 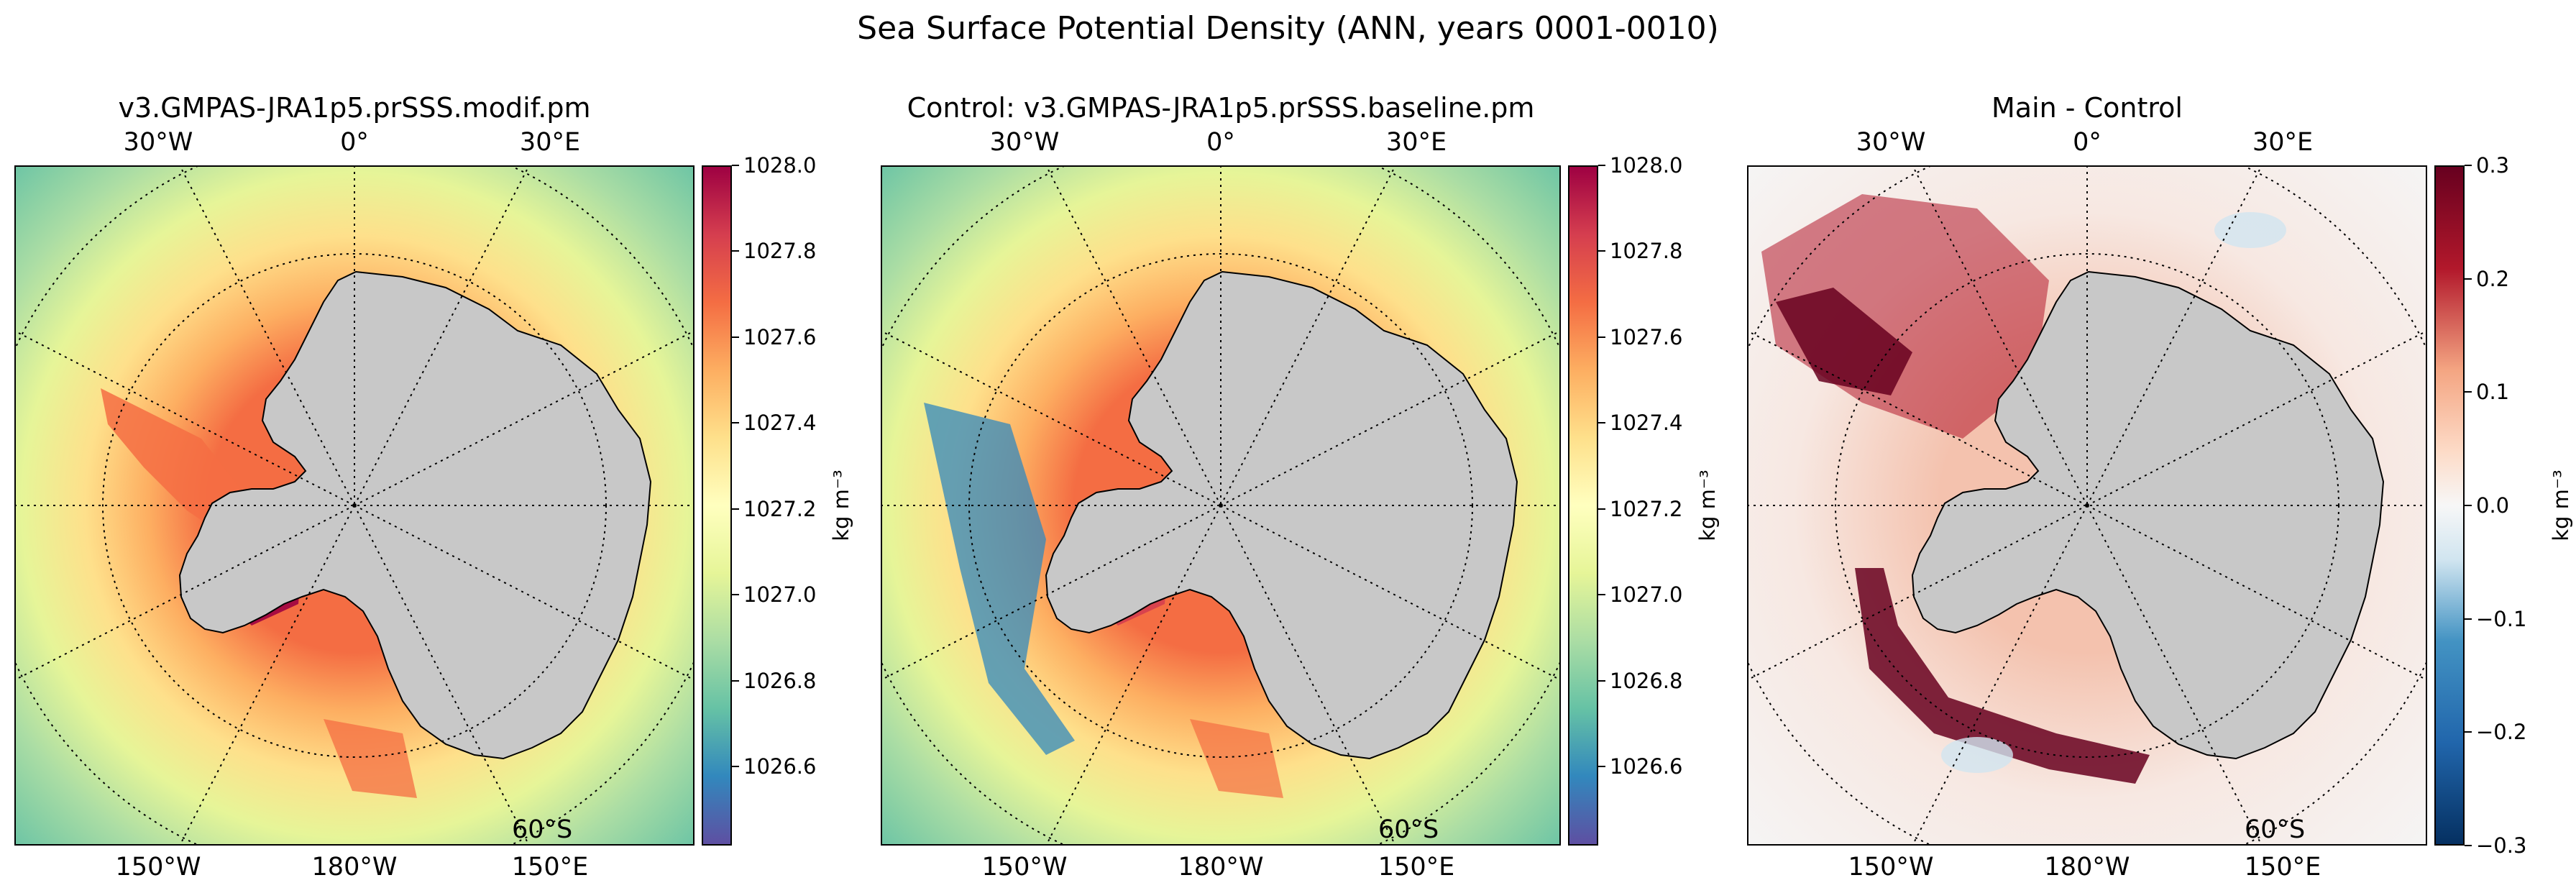 What do you see at coordinates (371, 758) in the screenshot?
I see `panel-1-ross-sea` at bounding box center [371, 758].